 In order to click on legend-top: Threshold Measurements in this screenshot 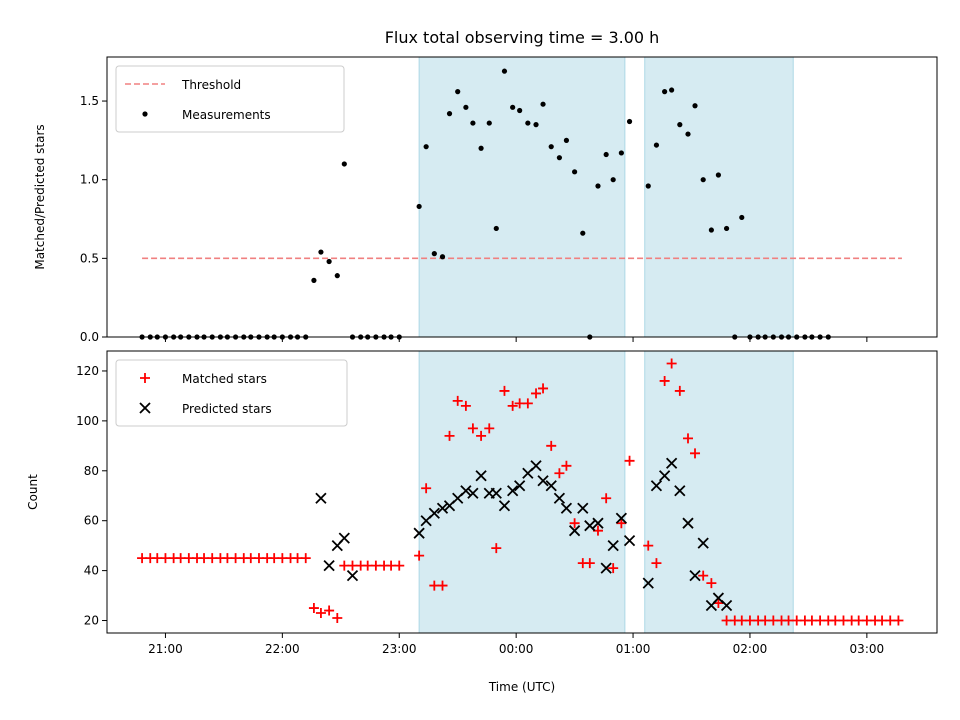, I will do `click(230, 99)`.